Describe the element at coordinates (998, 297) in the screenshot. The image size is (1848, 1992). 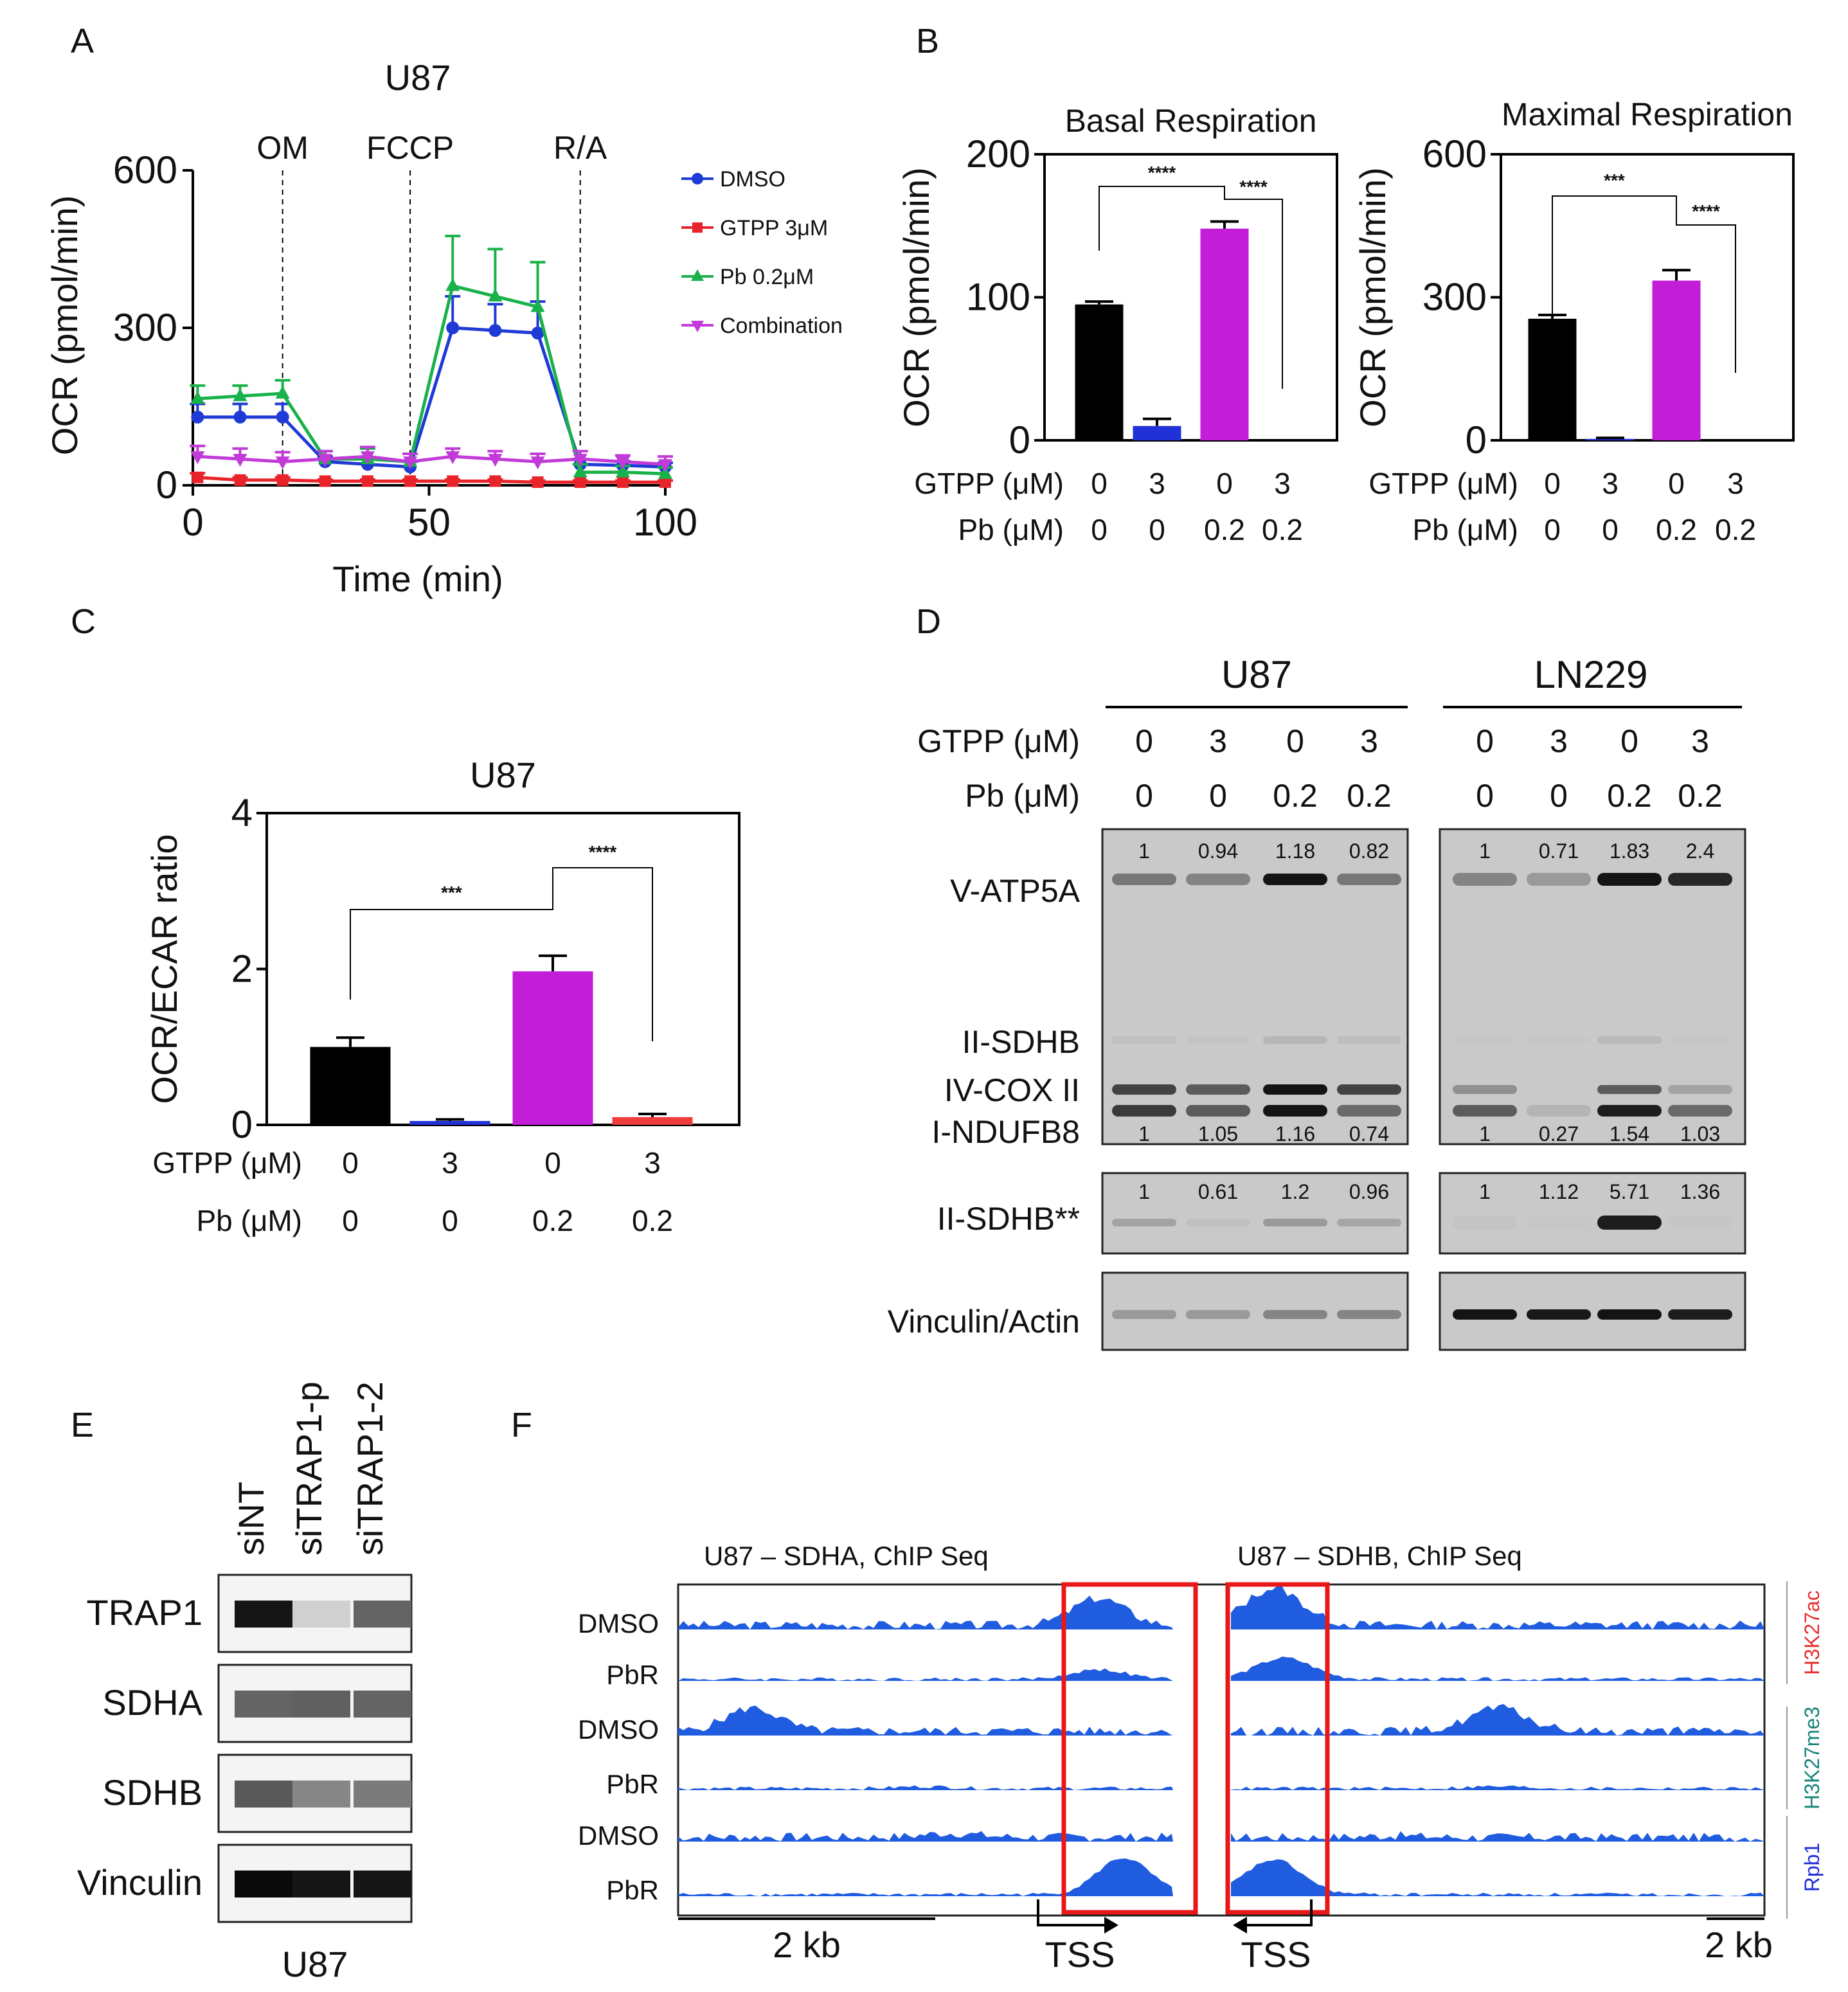
I see `y-tick-label: 100` at that location.